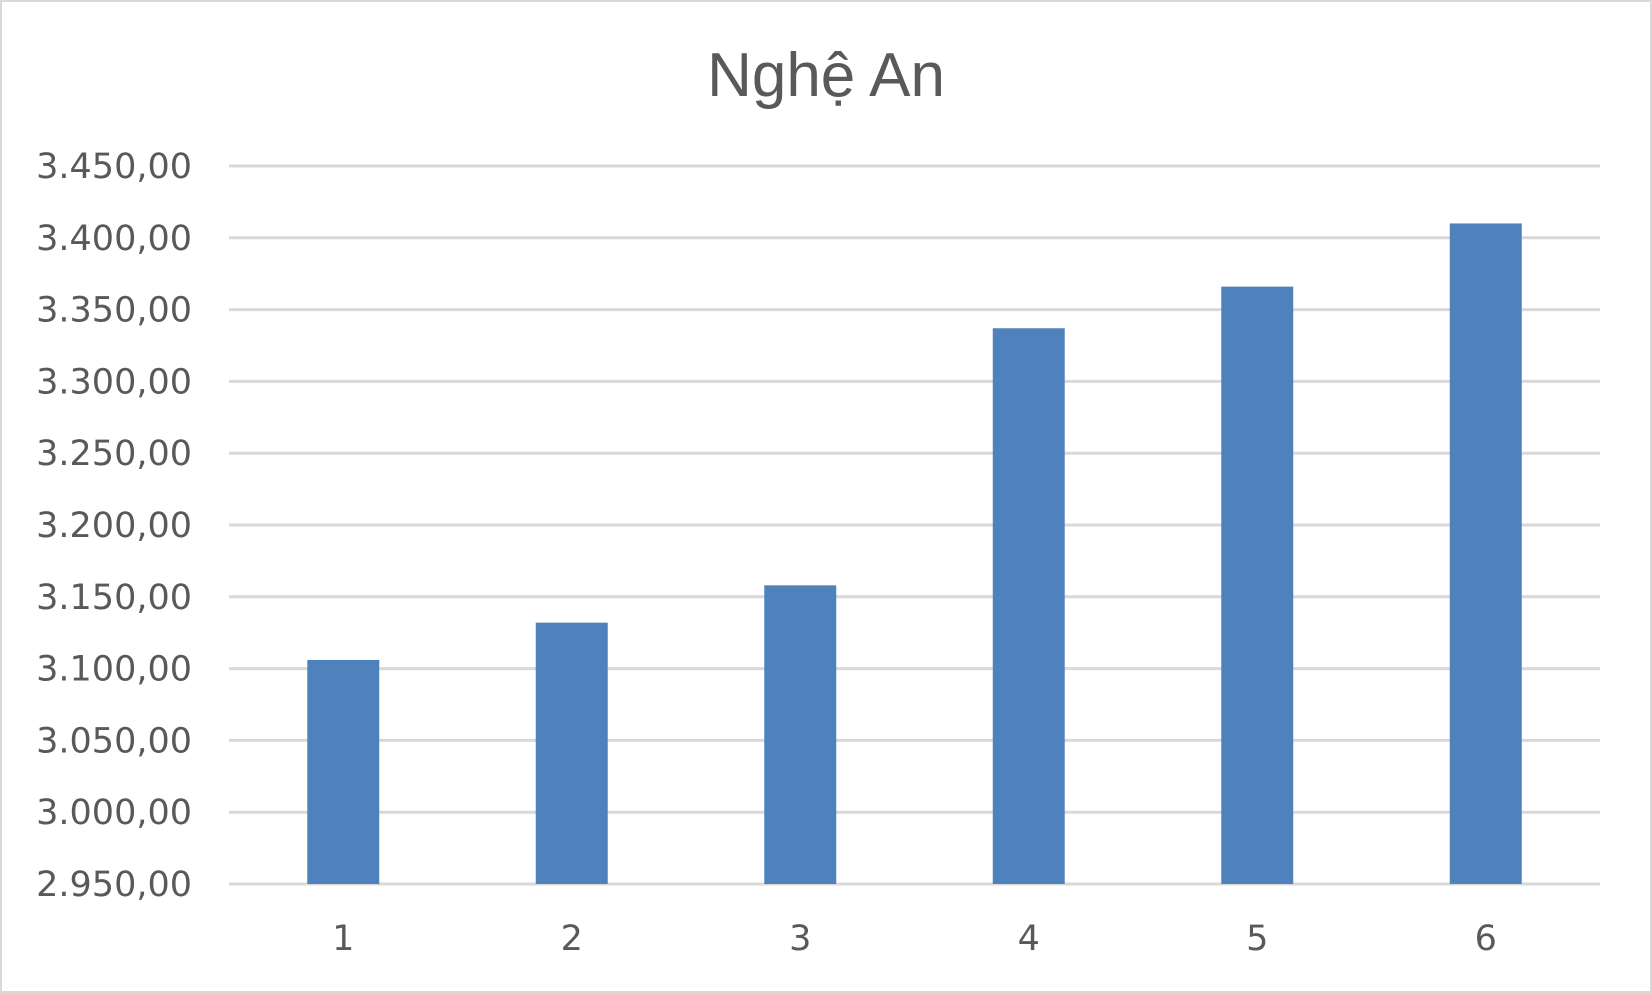  Describe the element at coordinates (114, 167) in the screenshot. I see `y-tick-label: 3.450,00` at that location.